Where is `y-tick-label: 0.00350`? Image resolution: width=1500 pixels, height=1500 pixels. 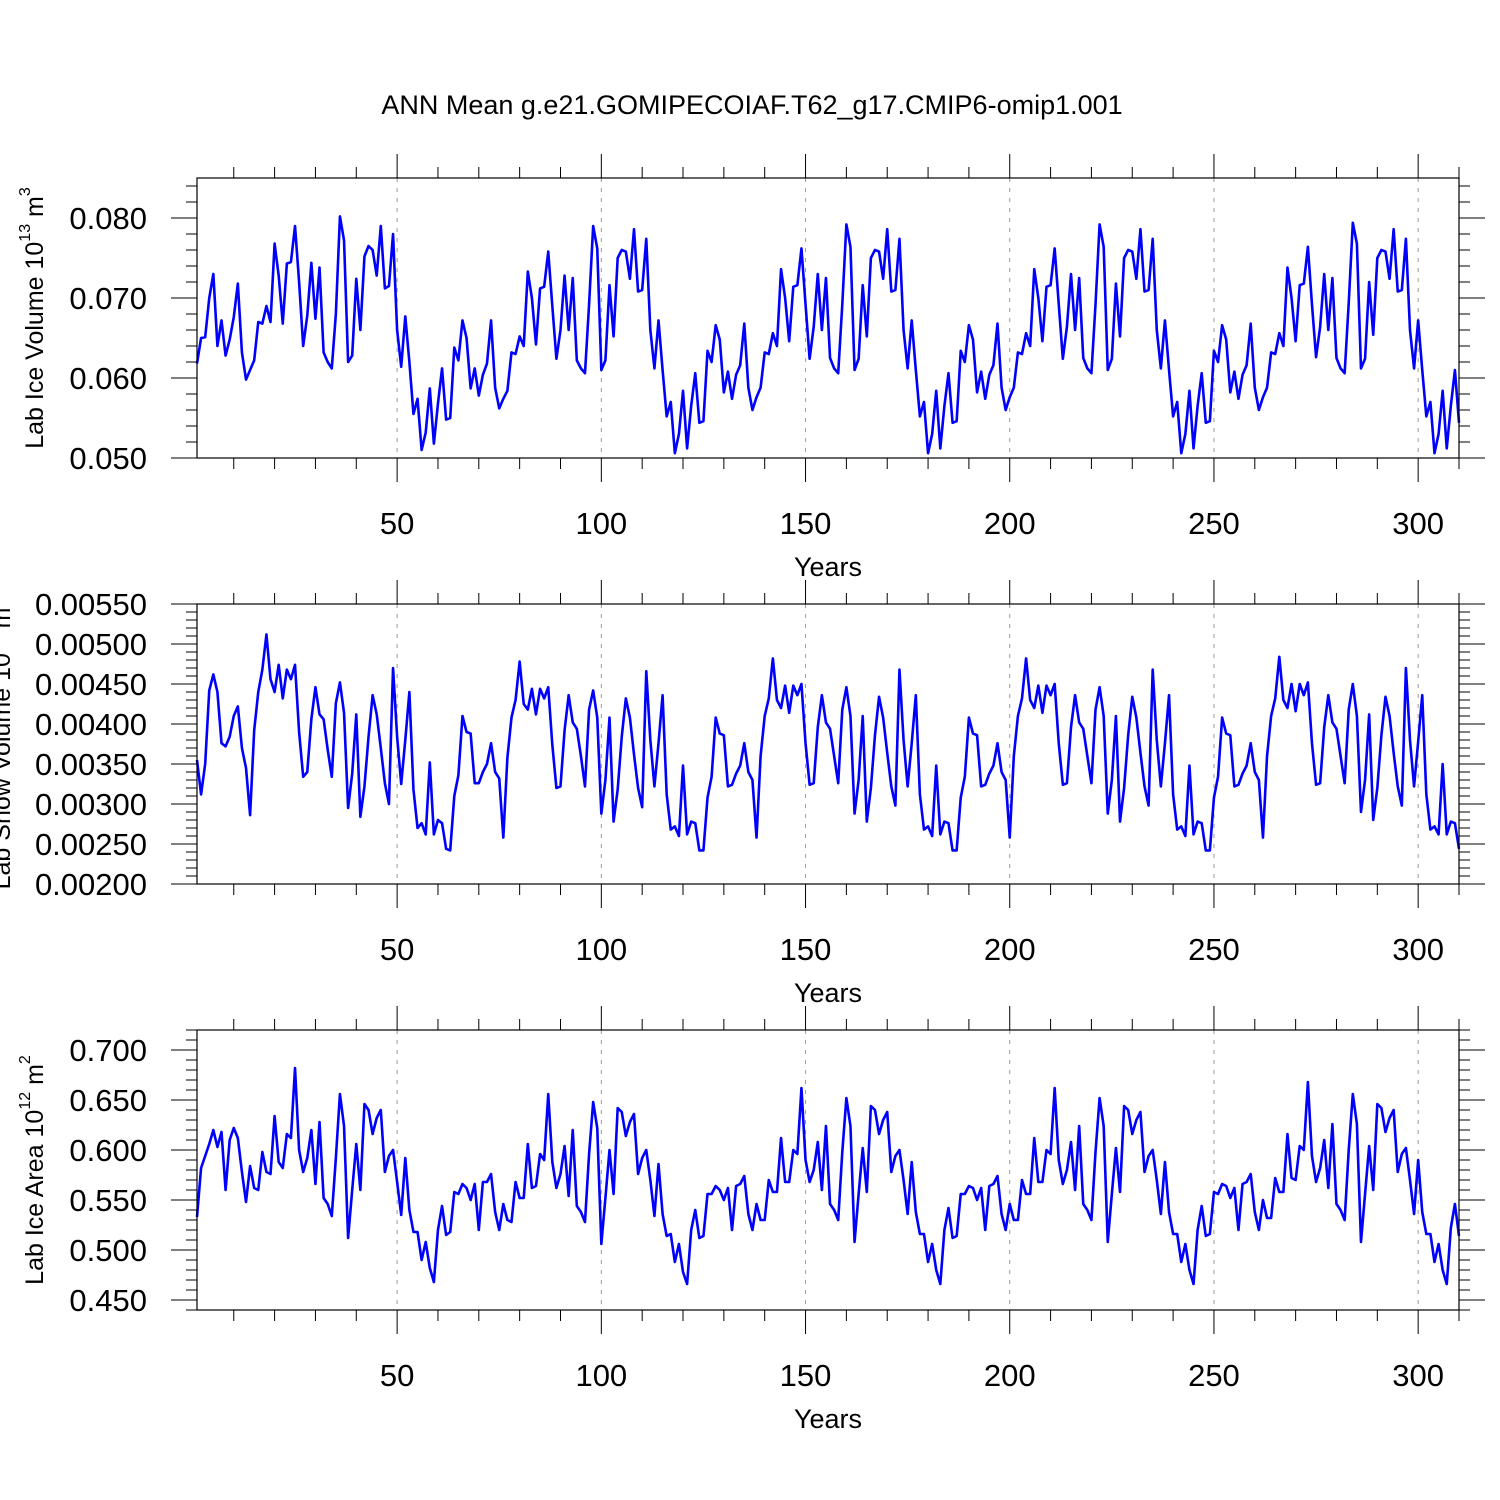 y-tick-label: 0.00350 is located at coordinates (91, 764).